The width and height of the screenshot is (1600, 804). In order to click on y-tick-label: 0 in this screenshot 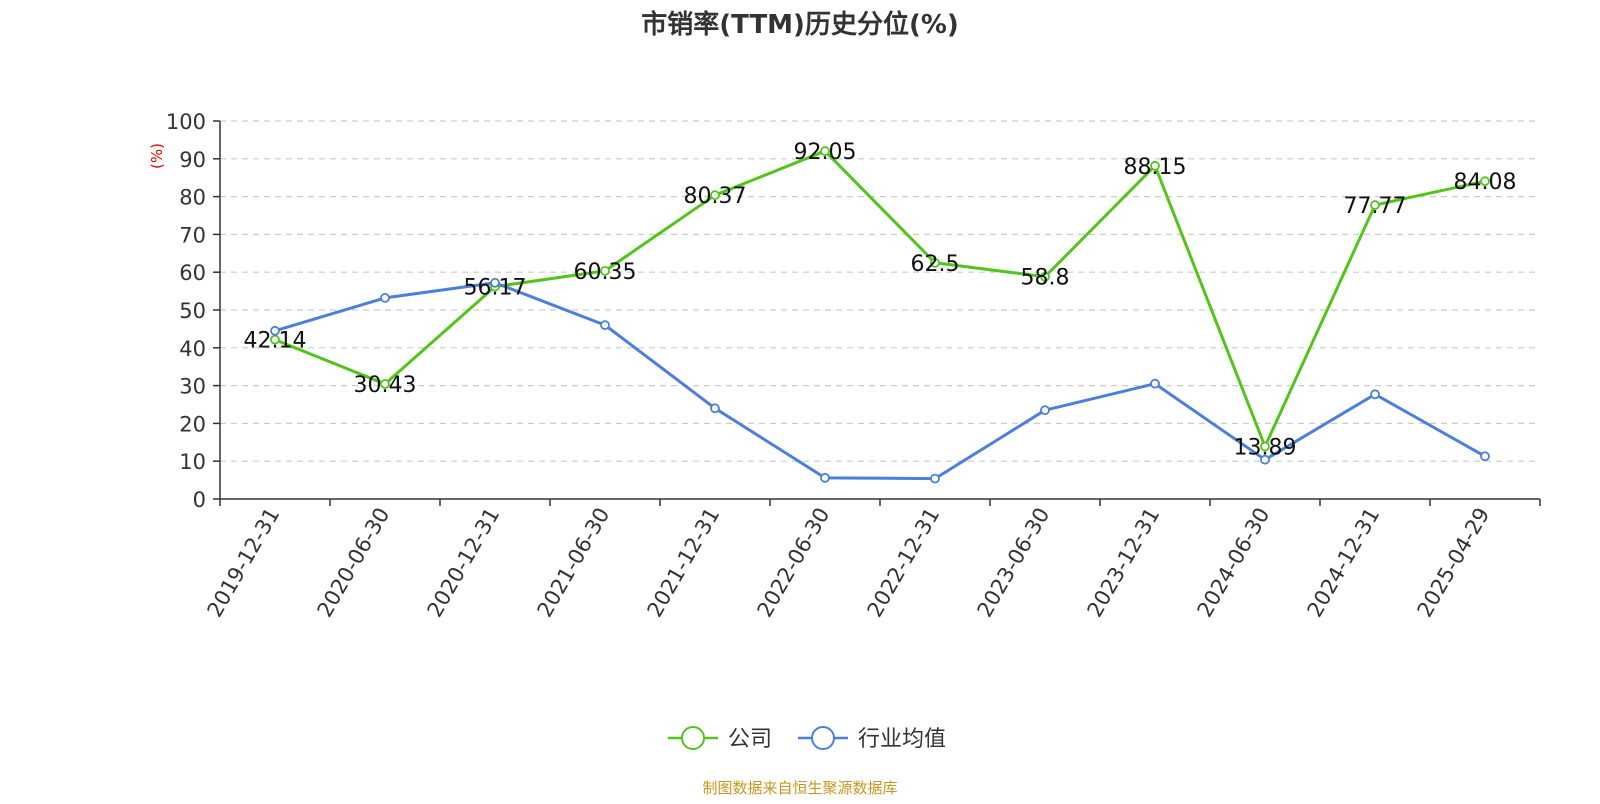, I will do `click(199, 500)`.